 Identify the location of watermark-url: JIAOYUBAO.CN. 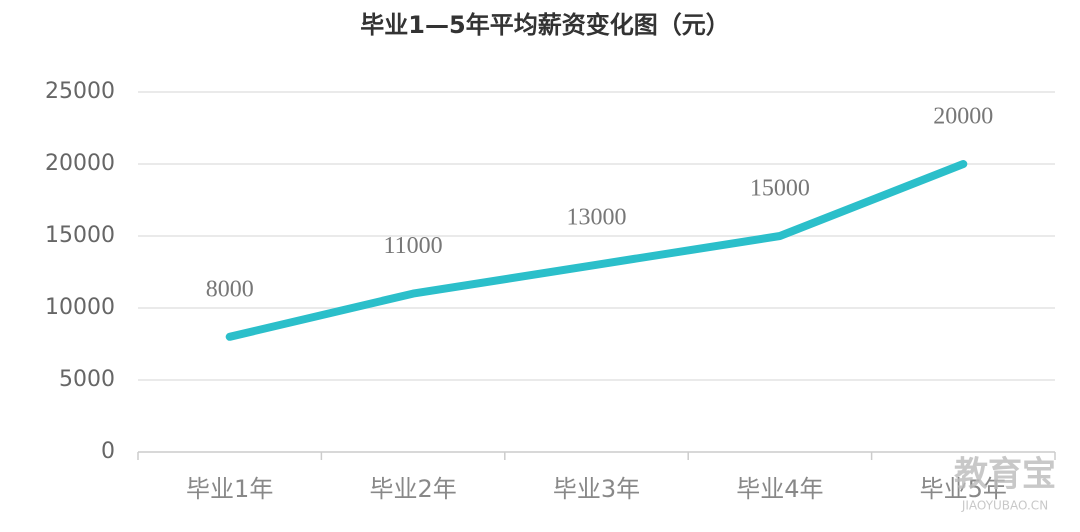
(1004, 506).